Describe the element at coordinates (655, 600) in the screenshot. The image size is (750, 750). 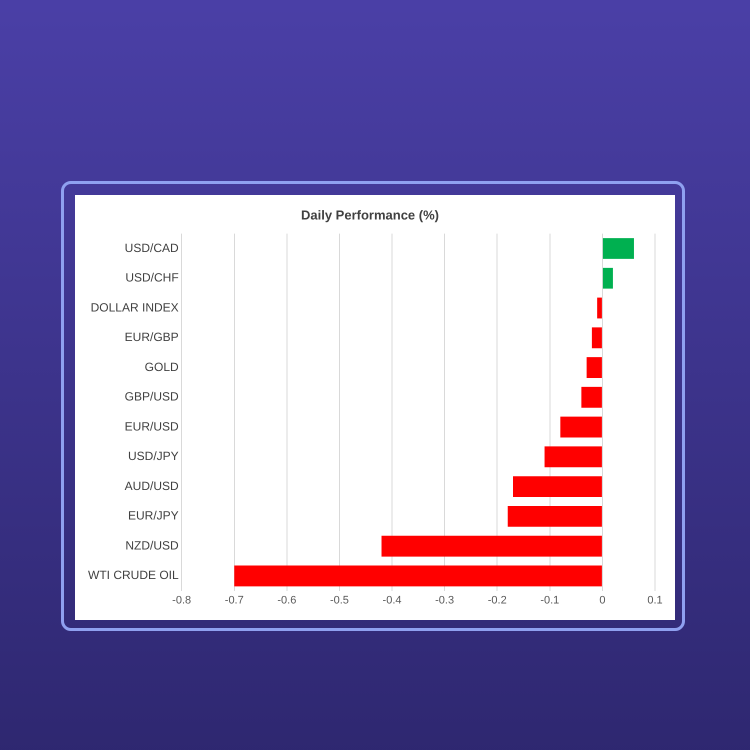
I see `x-tick-label: 0.1` at that location.